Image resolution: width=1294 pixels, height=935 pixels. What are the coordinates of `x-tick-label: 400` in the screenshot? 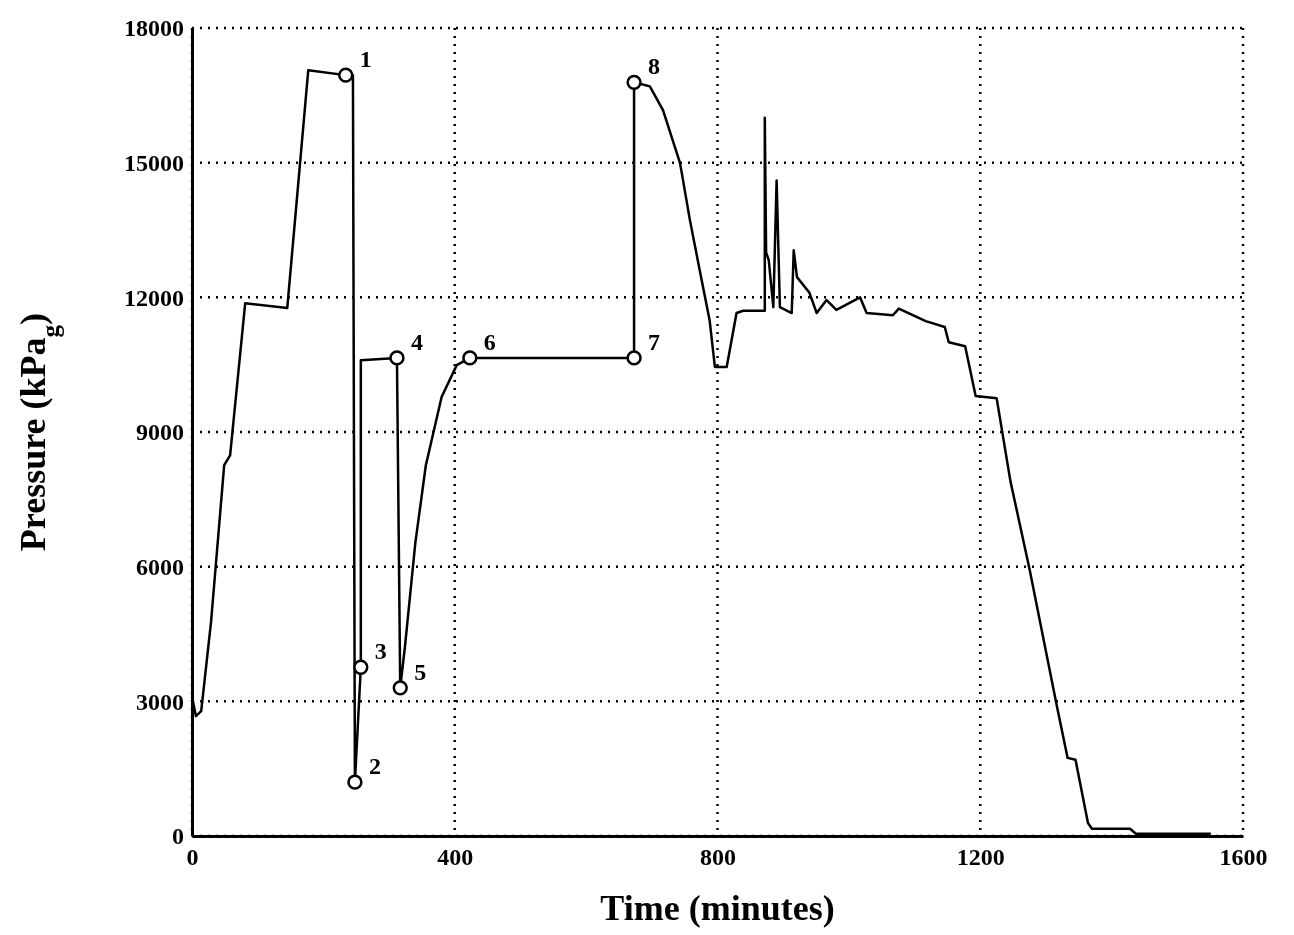 It's located at (455, 857).